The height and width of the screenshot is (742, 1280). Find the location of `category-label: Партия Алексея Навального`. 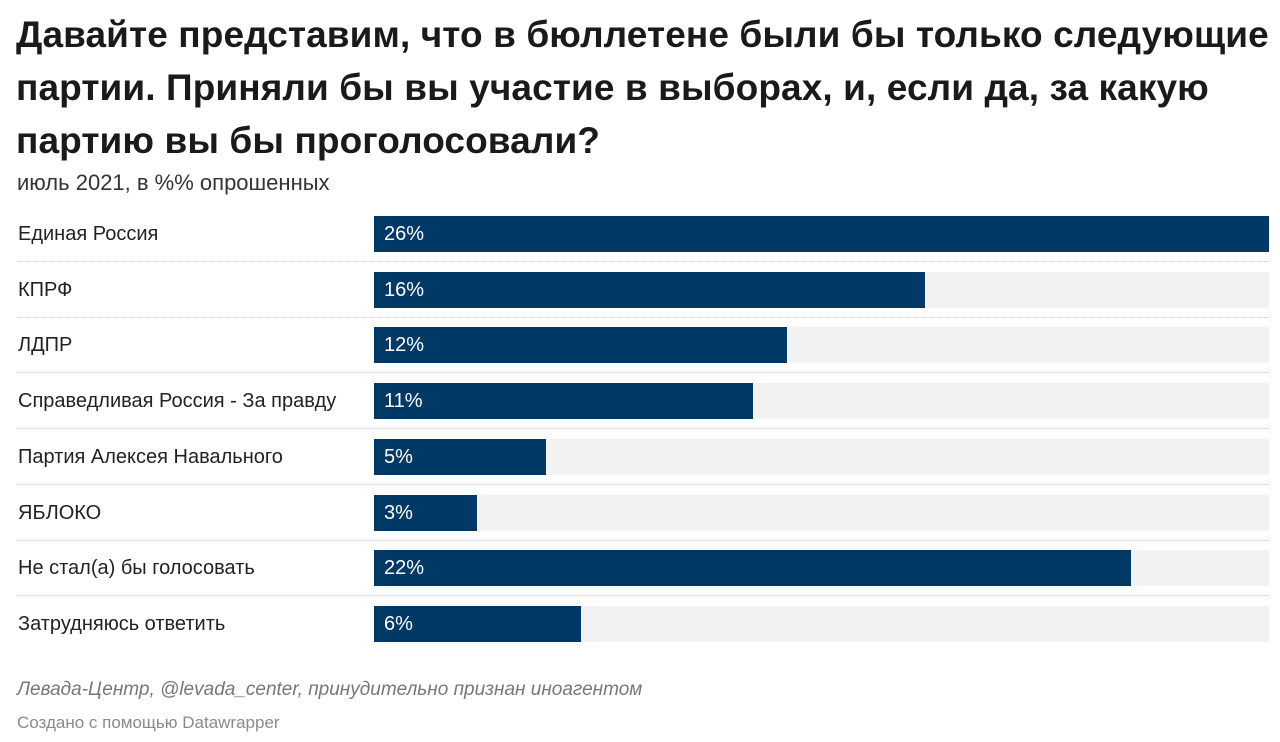

category-label: Партия Алексея Навального is located at coordinates (150, 456).